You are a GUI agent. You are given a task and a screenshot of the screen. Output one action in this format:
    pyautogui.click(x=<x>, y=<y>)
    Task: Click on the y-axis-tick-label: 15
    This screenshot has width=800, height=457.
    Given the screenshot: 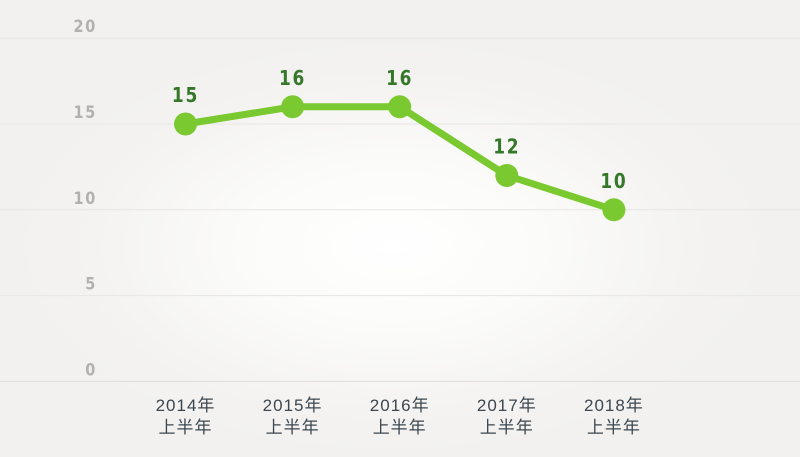 What is the action you would take?
    pyautogui.click(x=84, y=112)
    